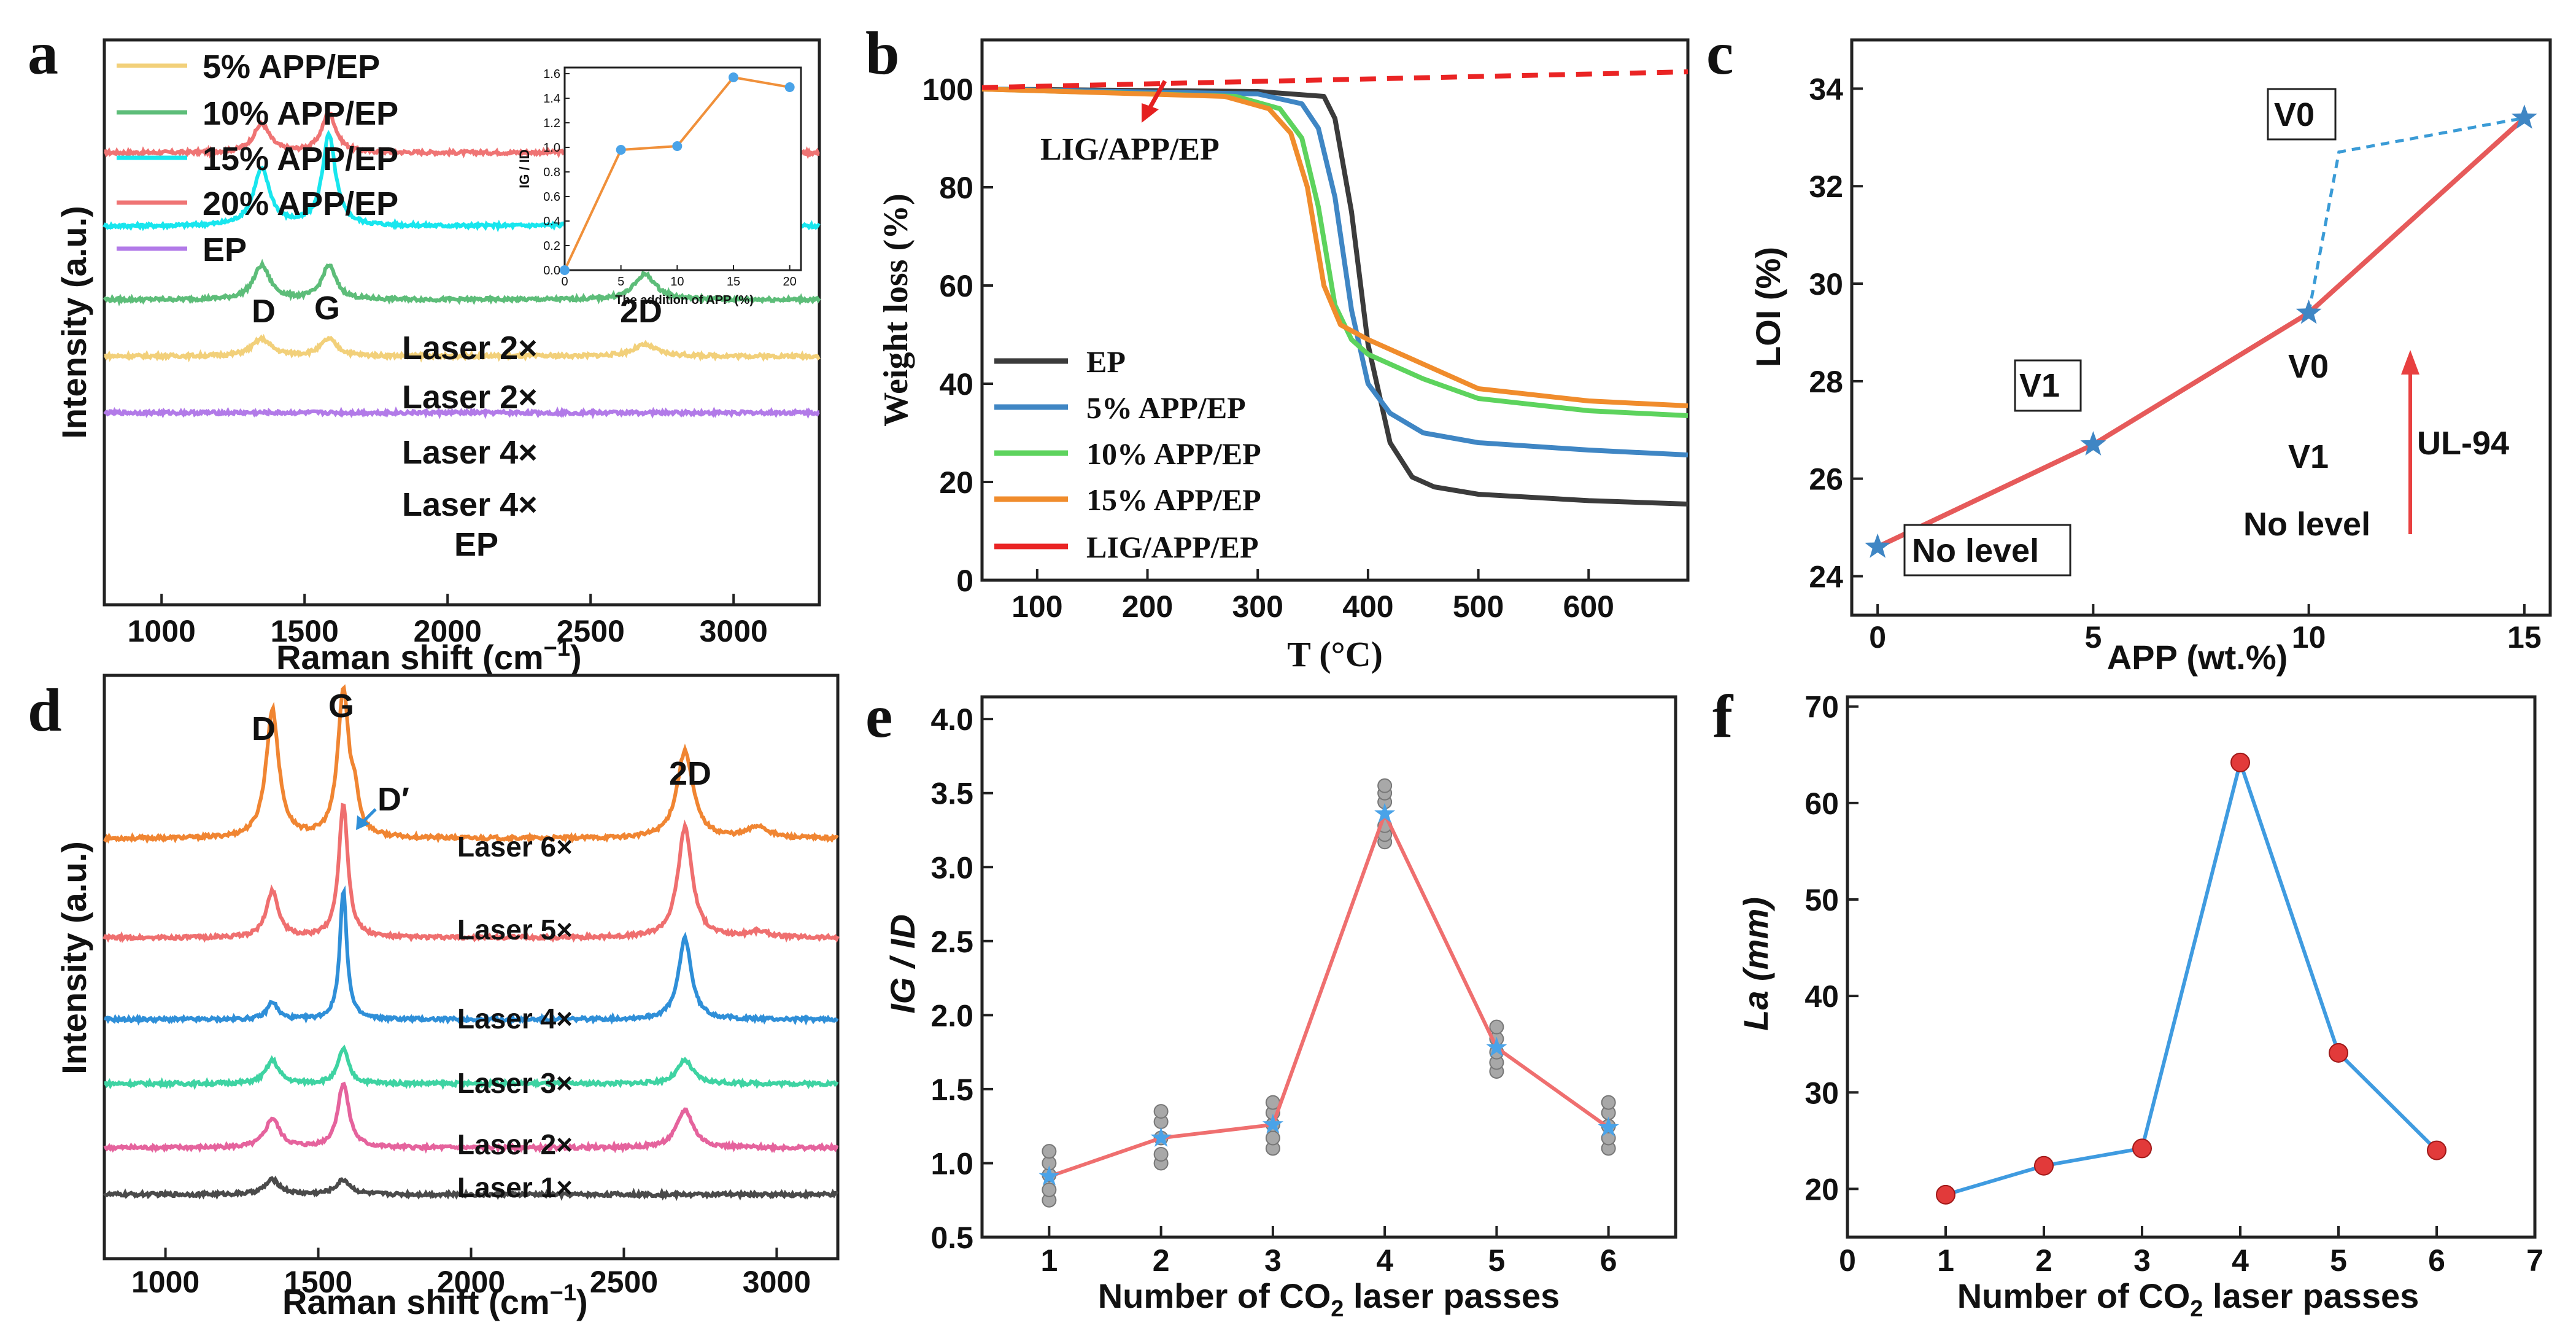 Image resolution: width=2576 pixels, height=1344 pixels. Describe the element at coordinates (1826, 89) in the screenshot. I see `y-tick-label: 34` at that location.